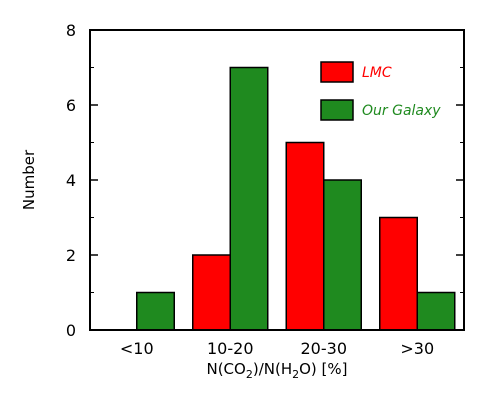  I want to click on x-tick-label: 20-30, so click(324, 348).